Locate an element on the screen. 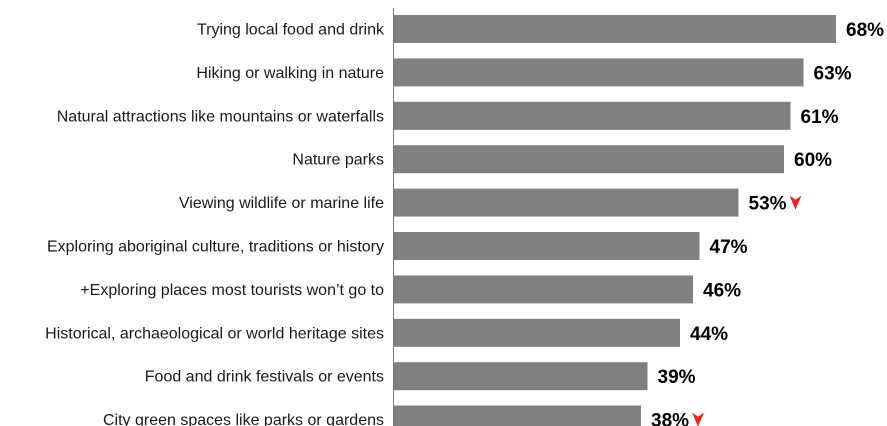 The image size is (887, 426). value-label: 47% is located at coordinates (729, 247).